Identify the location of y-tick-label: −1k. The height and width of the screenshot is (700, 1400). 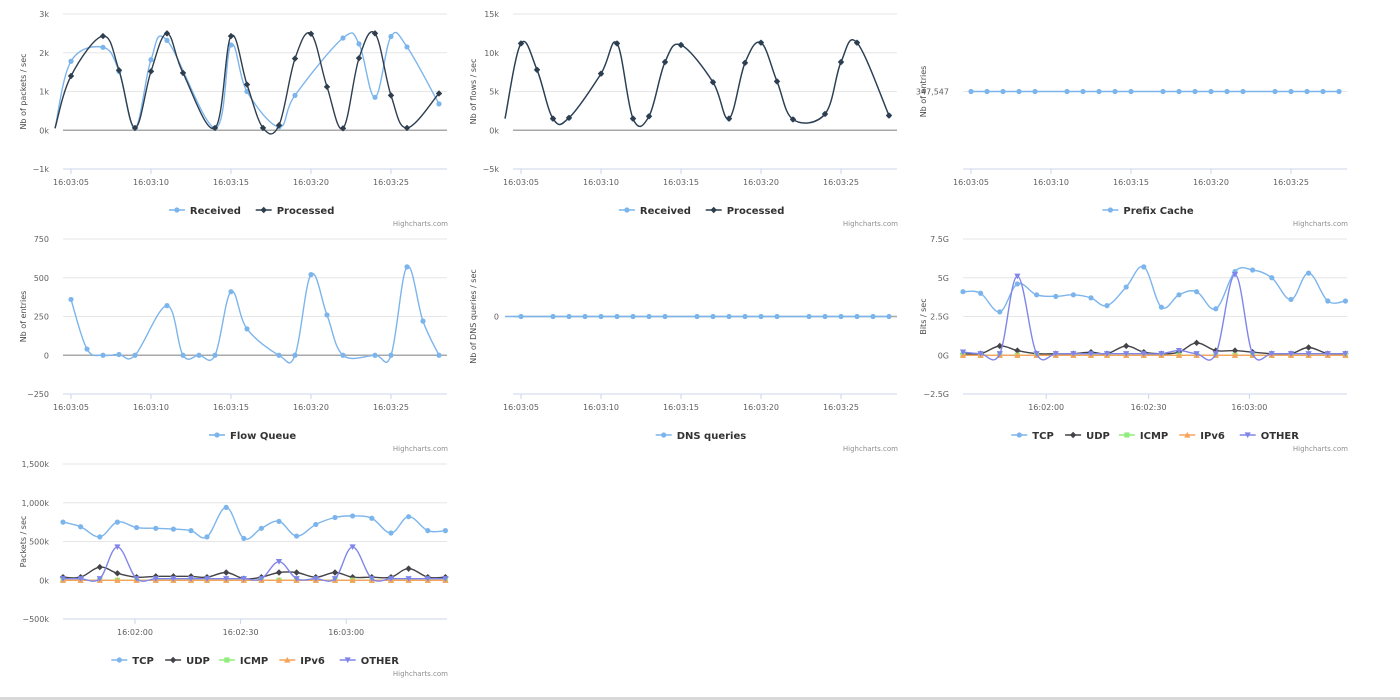
(41, 169).